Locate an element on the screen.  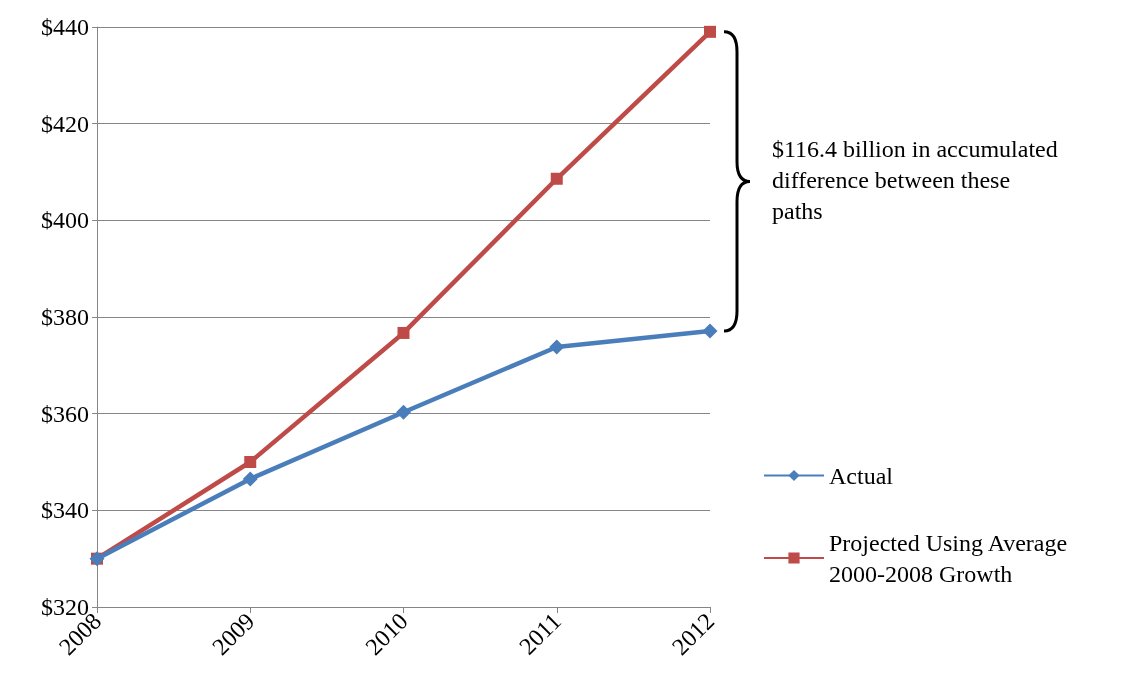
text: $116.4 billion in accumulated difference between these paths is located at coordinates (915, 181).